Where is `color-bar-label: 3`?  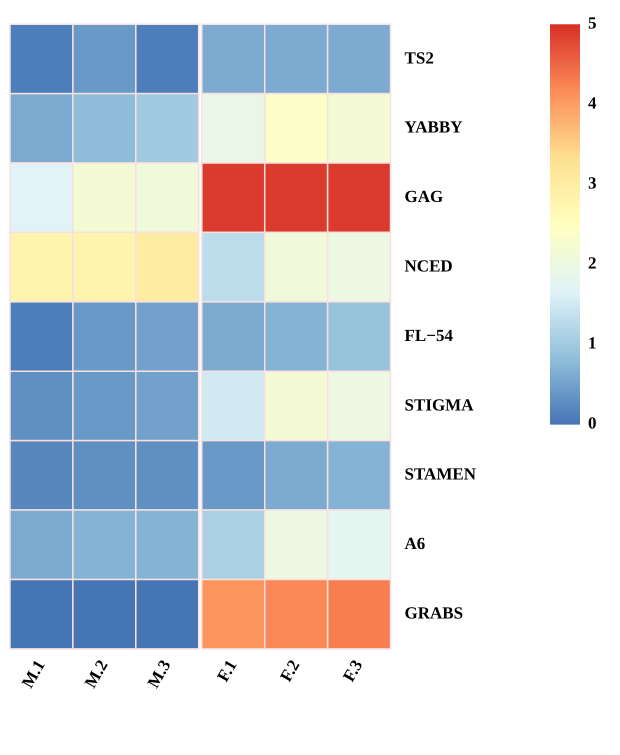
color-bar-label: 3 is located at coordinates (592, 183).